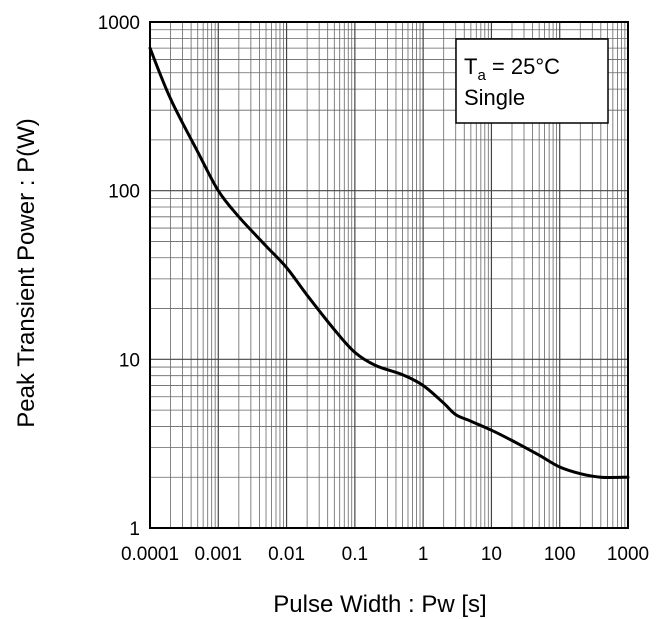 Image resolution: width=672 pixels, height=619 pixels. I want to click on annotation-temperature: Ta = 25°C, so click(512, 69).